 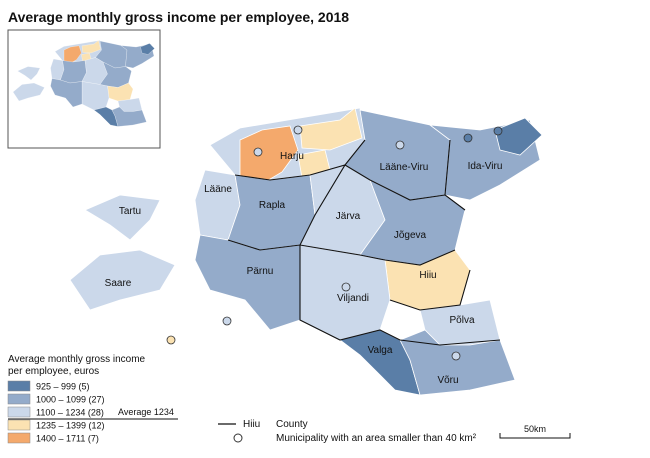 What do you see at coordinates (146, 412) in the screenshot?
I see `average: Average 1234` at bounding box center [146, 412].